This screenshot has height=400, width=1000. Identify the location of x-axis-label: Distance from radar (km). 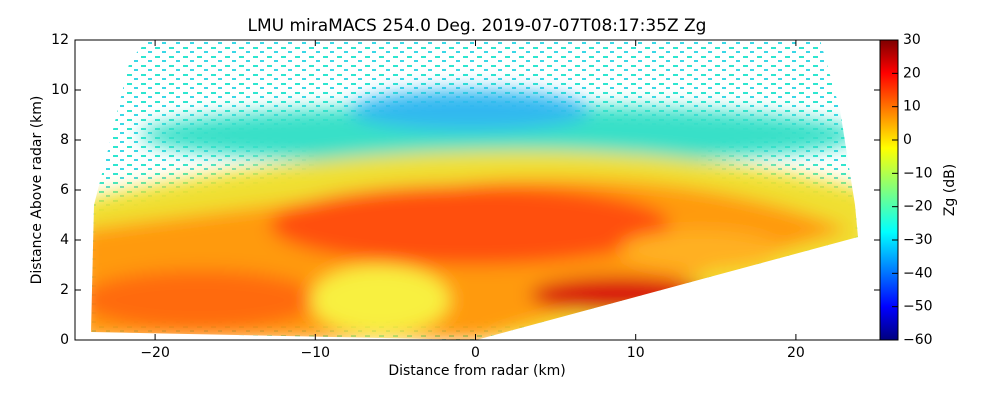
(476, 371).